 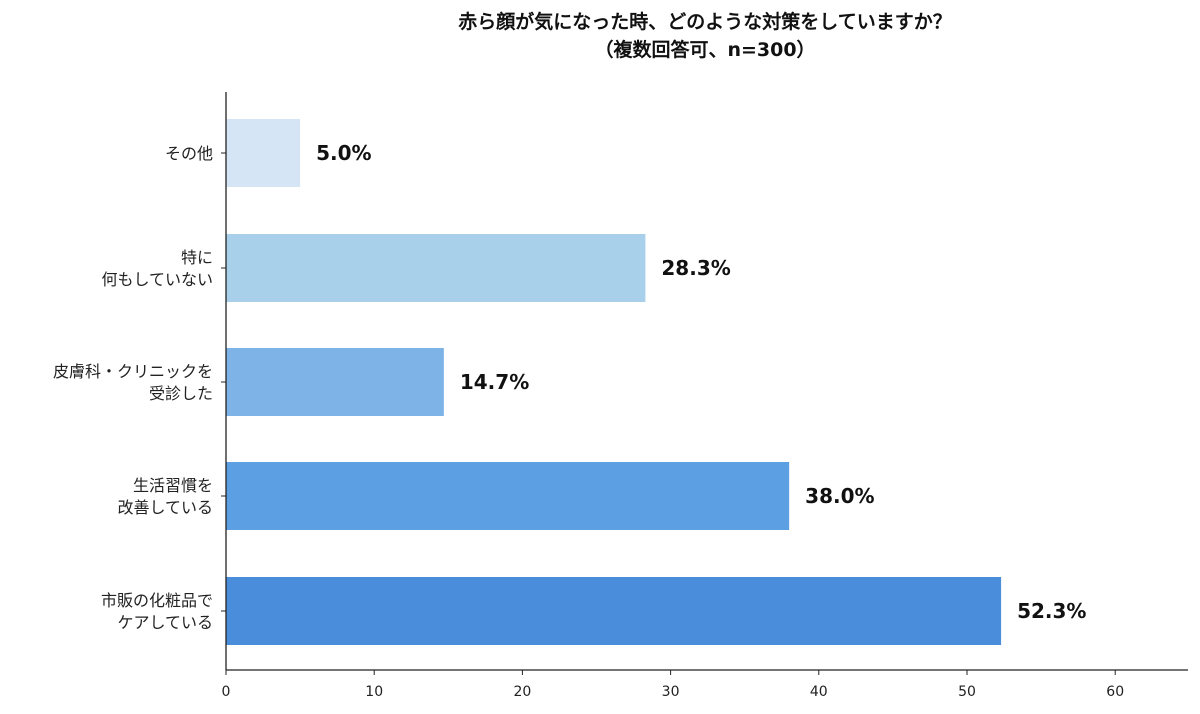 What do you see at coordinates (522, 692) in the screenshot?
I see `x-tick-label: 20` at bounding box center [522, 692].